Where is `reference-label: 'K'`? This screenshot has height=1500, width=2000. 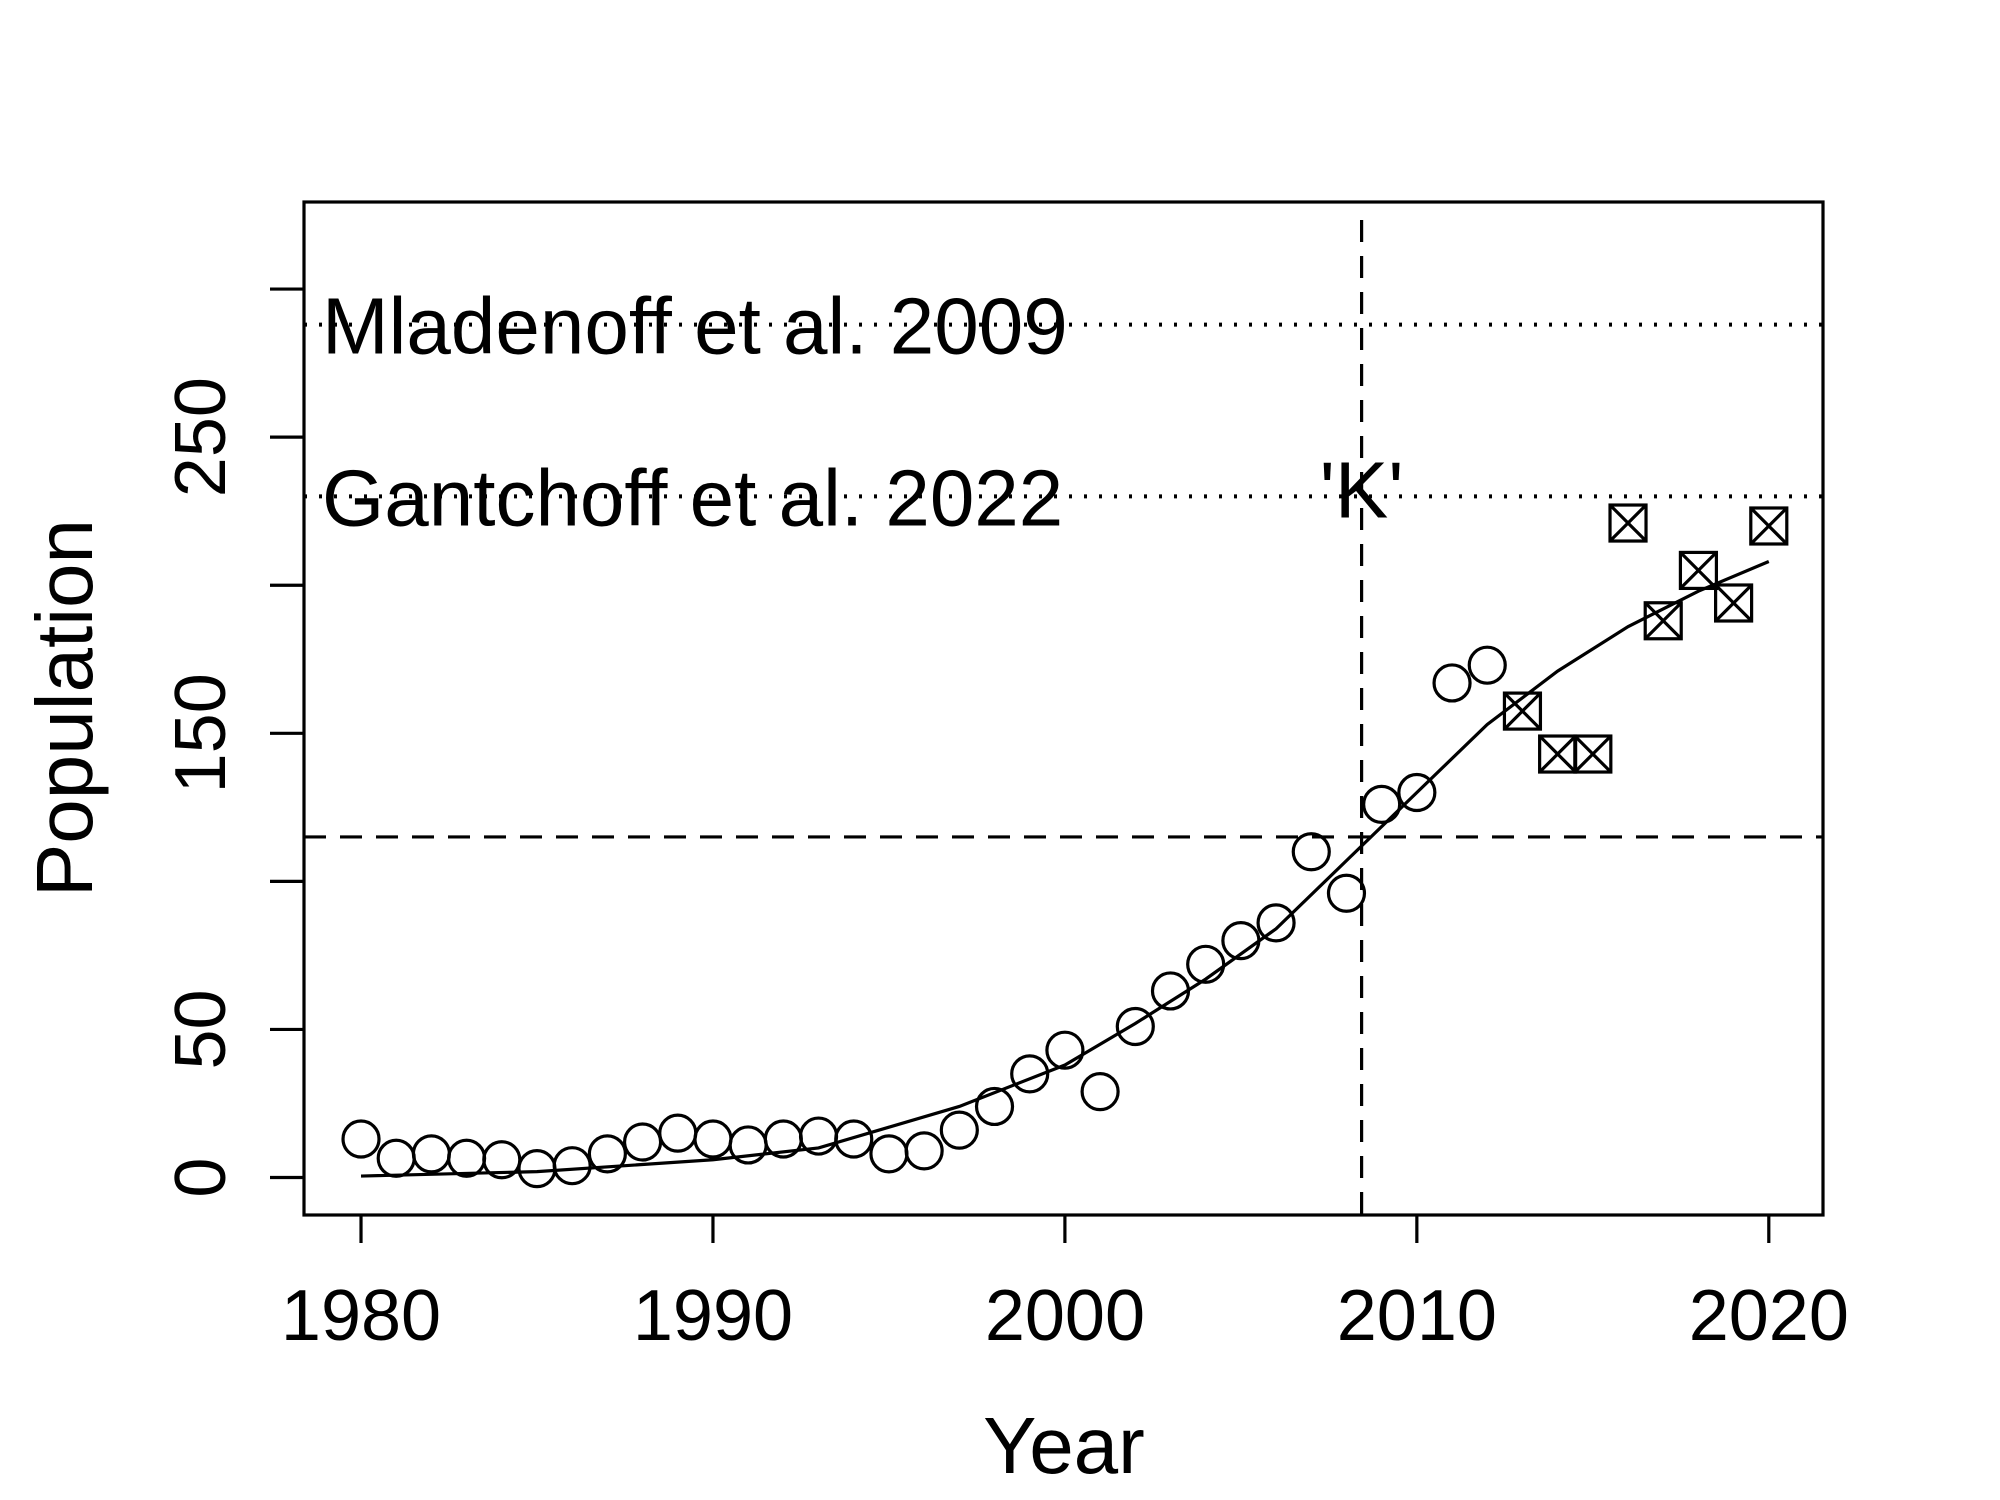
reference-label: 'K' is located at coordinates (1362, 490).